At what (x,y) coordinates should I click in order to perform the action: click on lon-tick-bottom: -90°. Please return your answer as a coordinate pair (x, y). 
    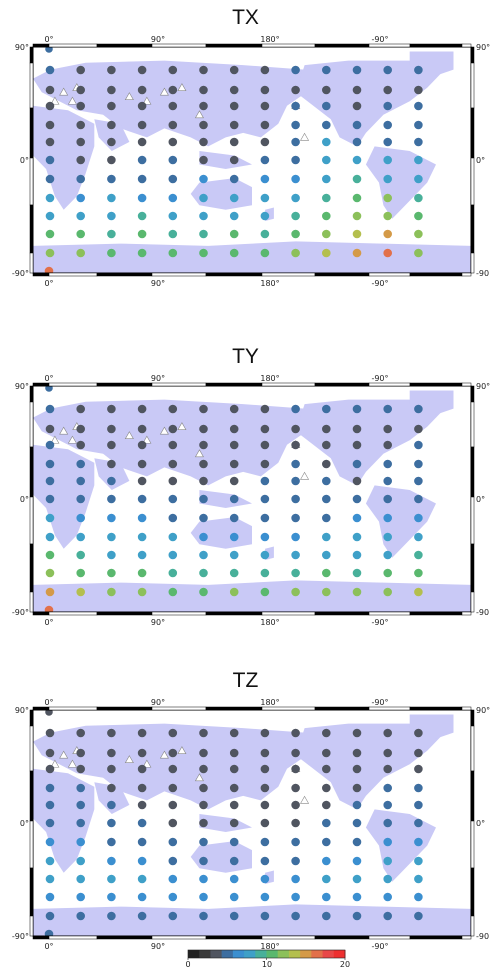
    Looking at the image, I should click on (379, 946).